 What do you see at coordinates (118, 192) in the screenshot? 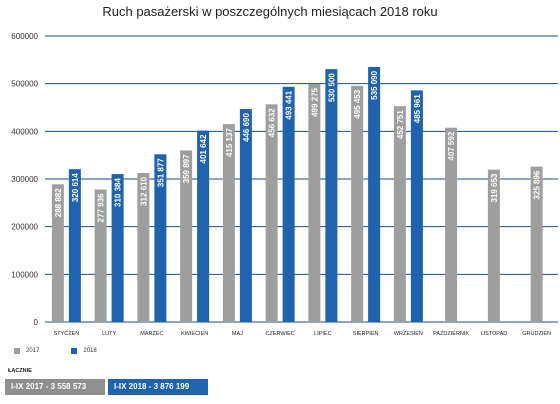
I see `data-label-2018: 310 384` at bounding box center [118, 192].